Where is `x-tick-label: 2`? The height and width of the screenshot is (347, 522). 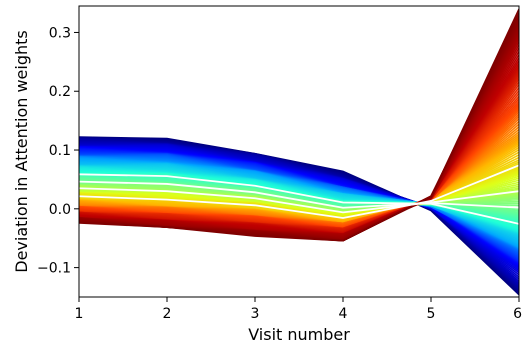 x-tick-label: 2 is located at coordinates (167, 314).